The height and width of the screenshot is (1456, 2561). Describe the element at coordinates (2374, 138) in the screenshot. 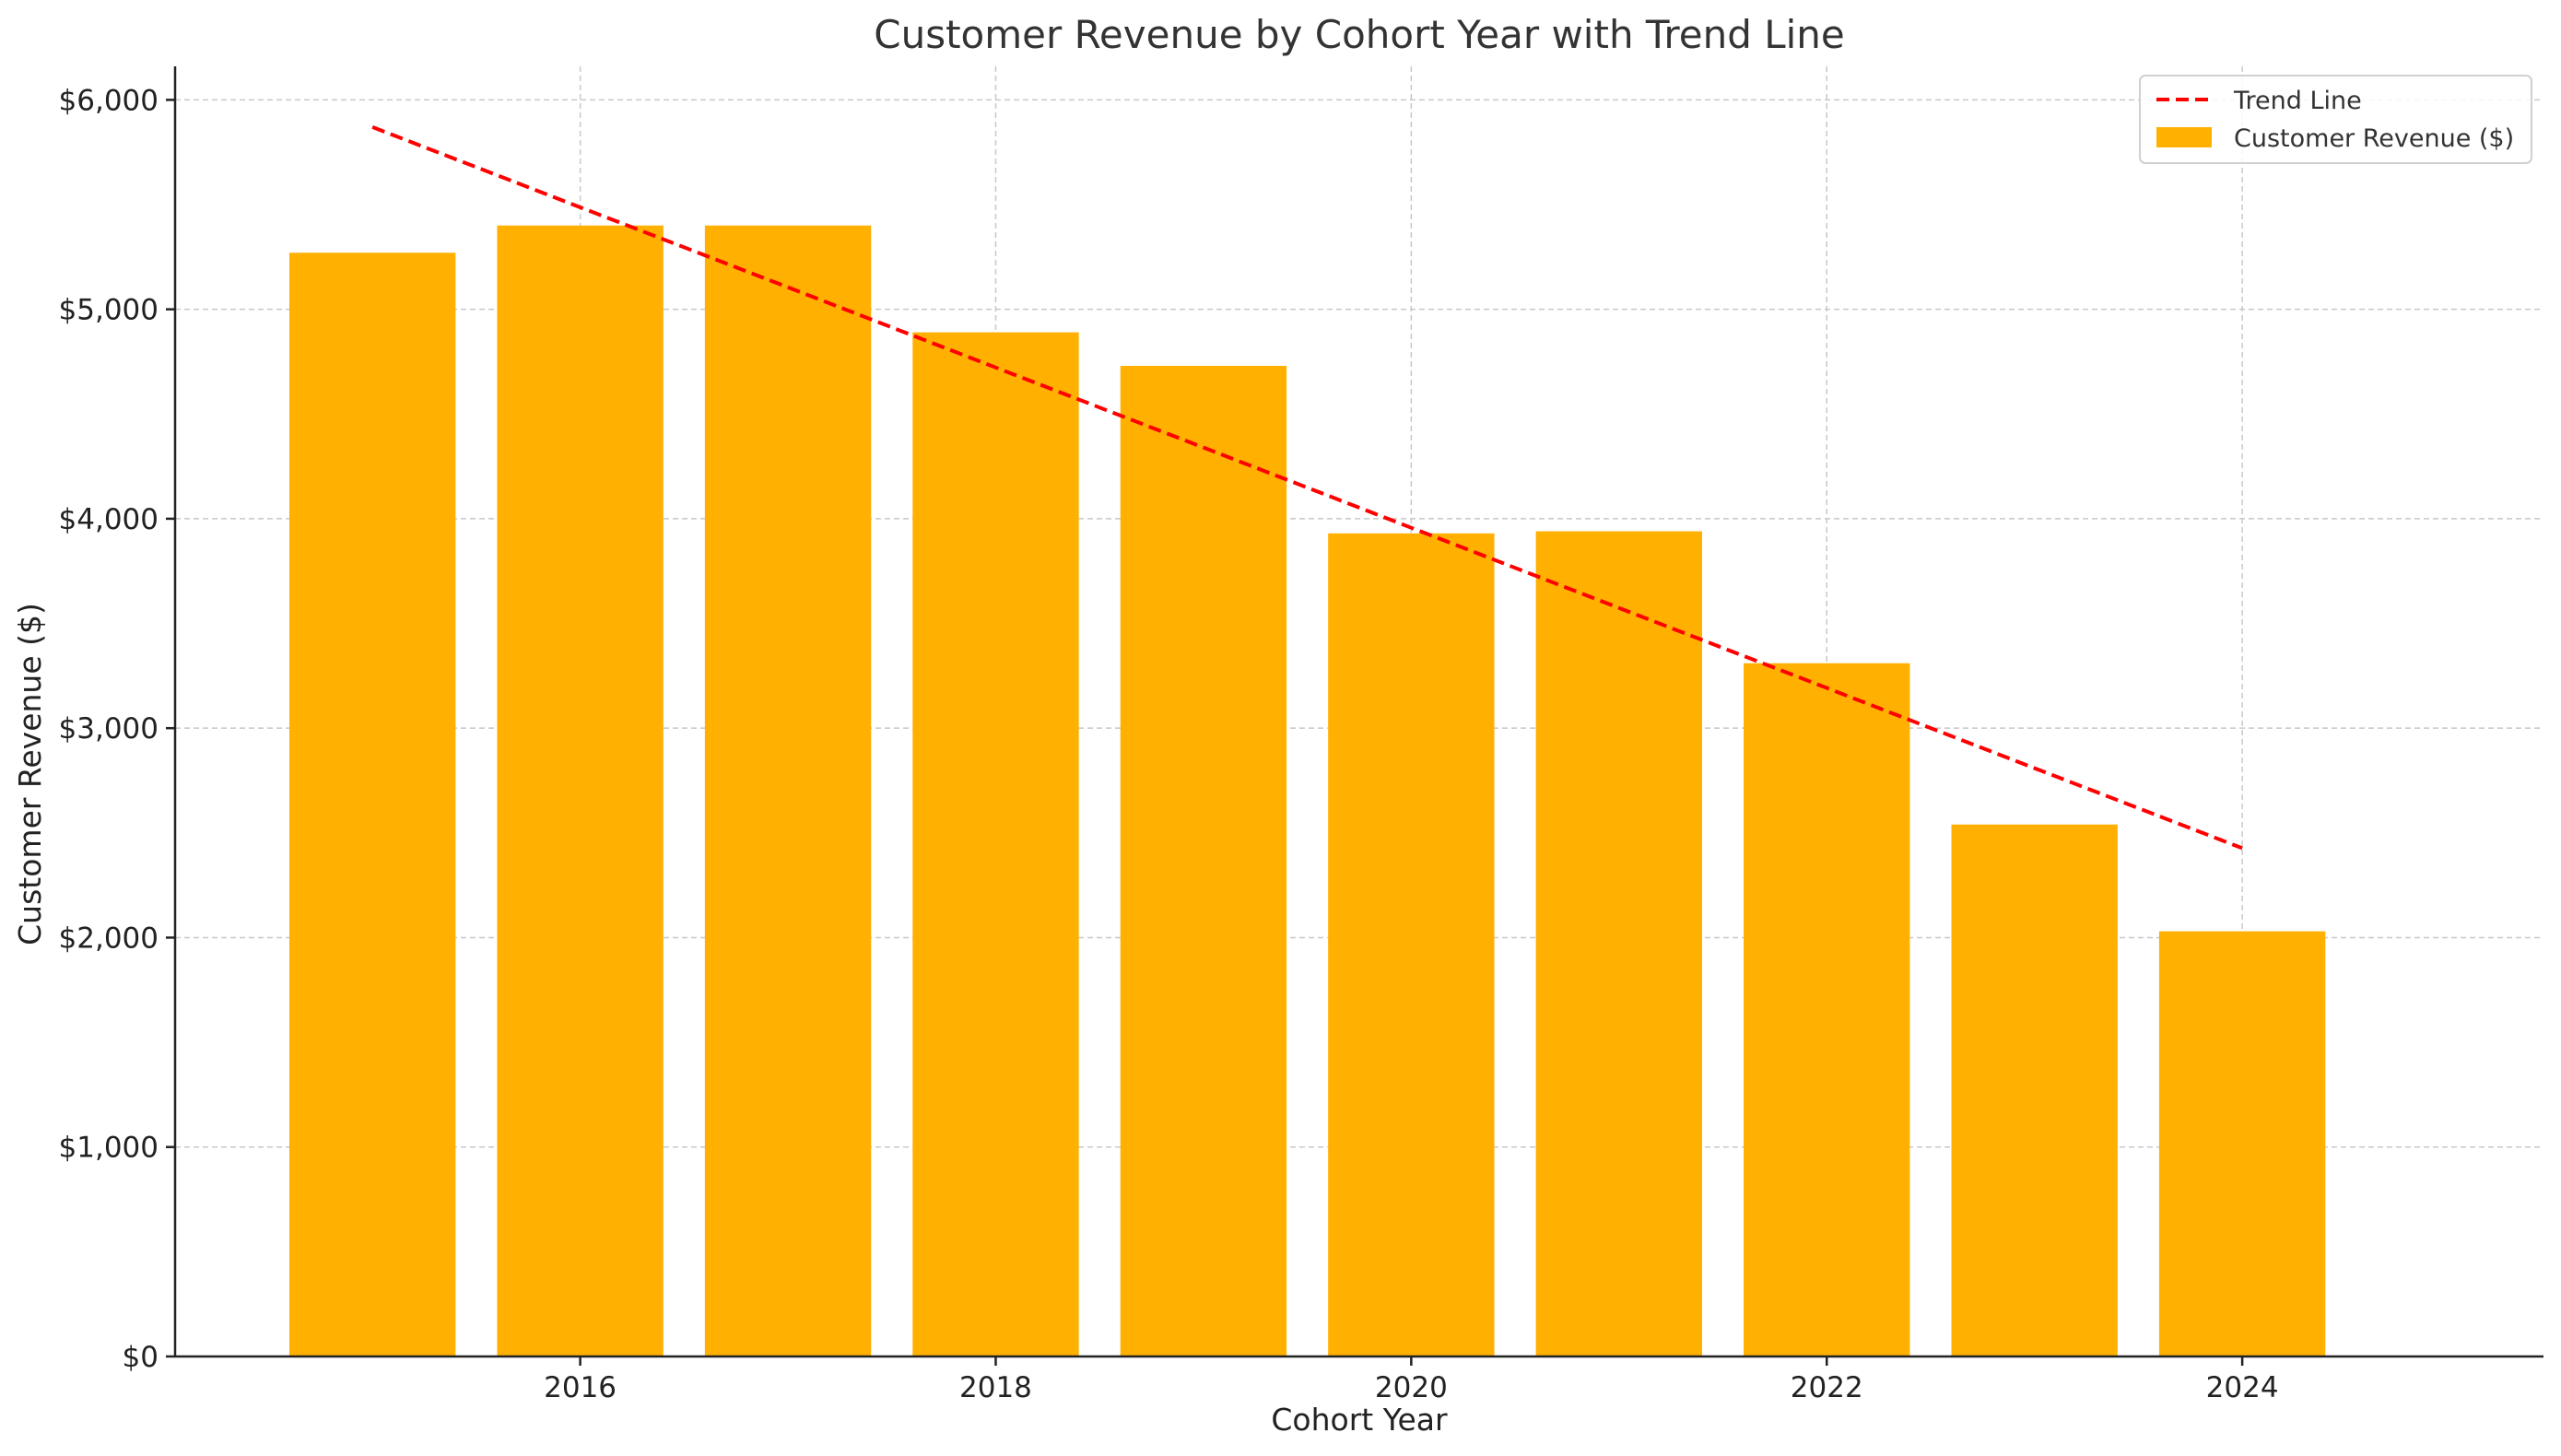

I see `legend-bar-label: Customer Revenue ($)` at that location.